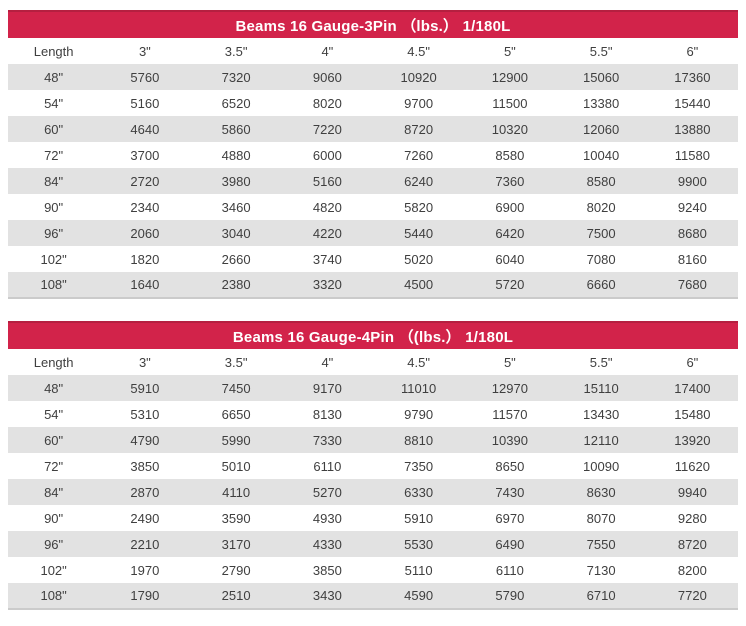 The height and width of the screenshot is (626, 746). Describe the element at coordinates (373, 388) in the screenshot. I see `table-row: 48" 5910 7450 9170 11010 12970 15110 17400` at that location.